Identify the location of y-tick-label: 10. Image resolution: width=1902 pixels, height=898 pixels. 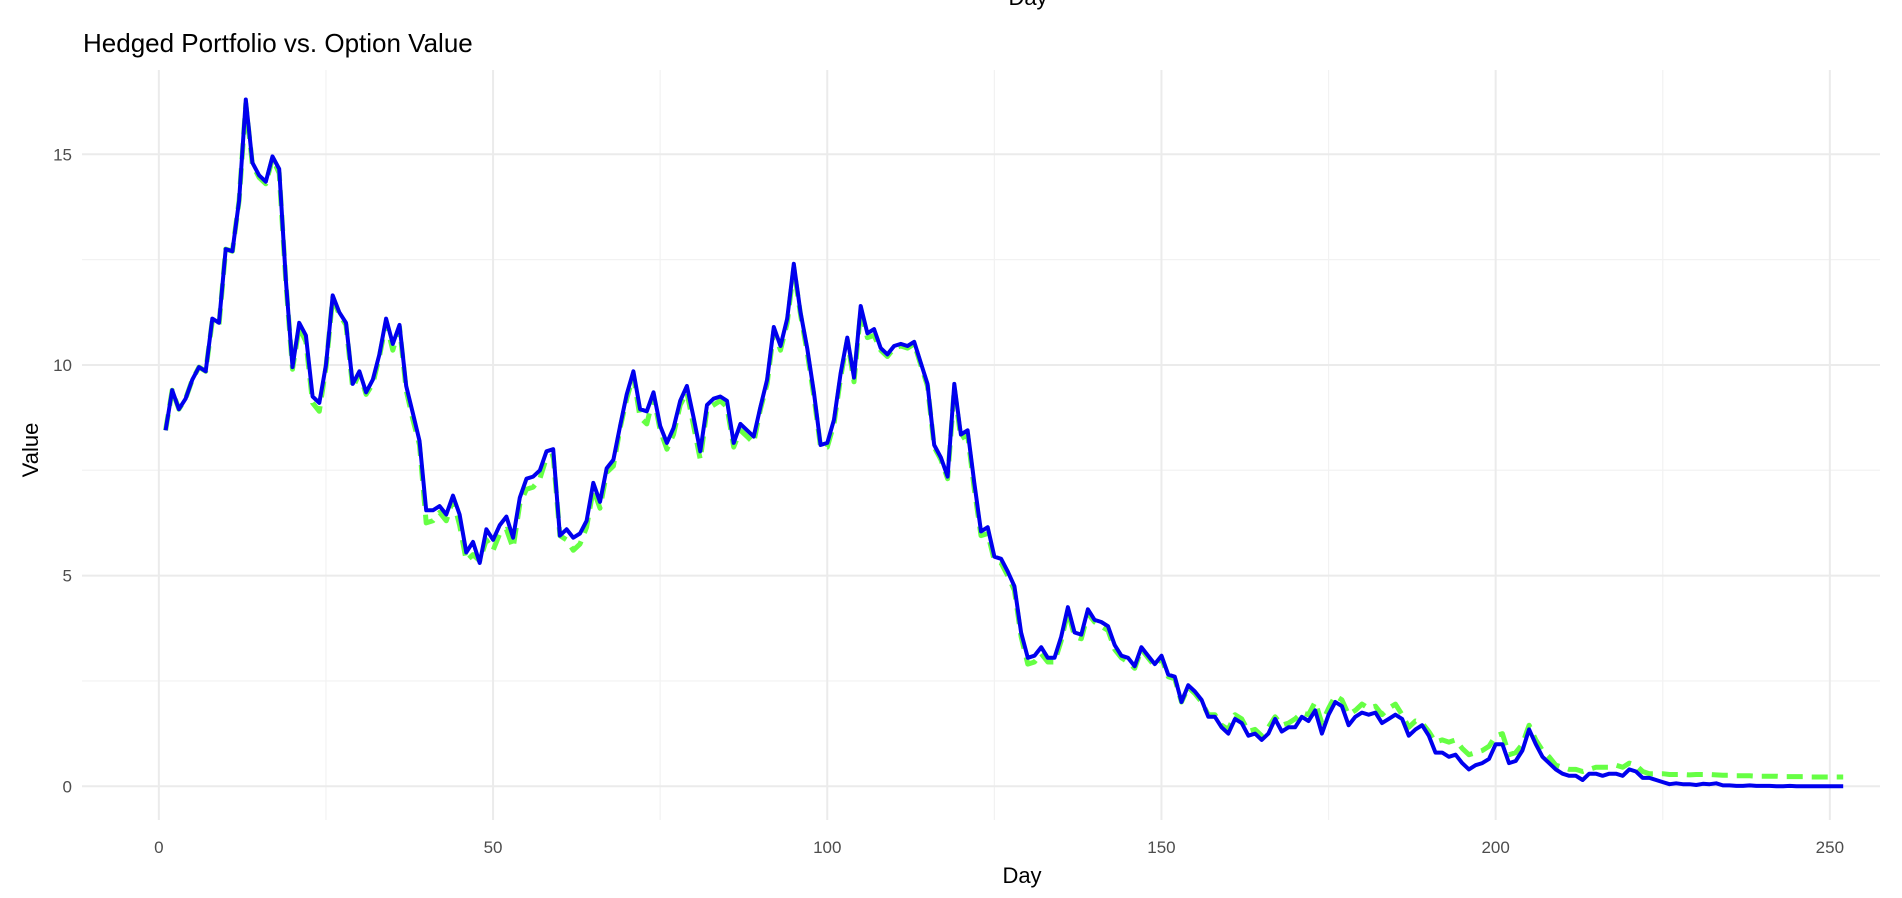
(62, 365).